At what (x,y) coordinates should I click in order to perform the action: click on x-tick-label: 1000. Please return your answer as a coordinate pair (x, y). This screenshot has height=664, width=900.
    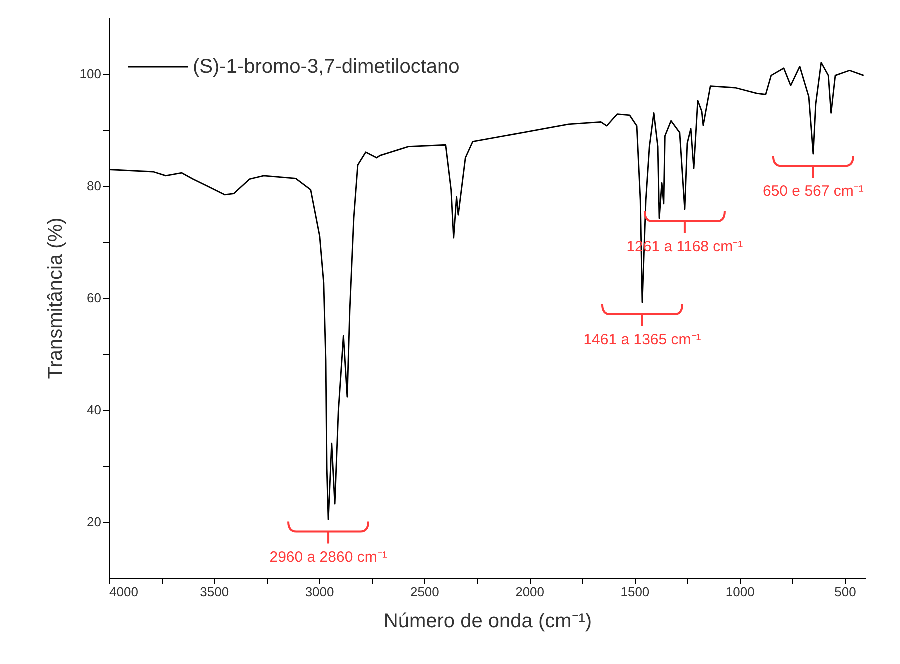
    Looking at the image, I should click on (740, 592).